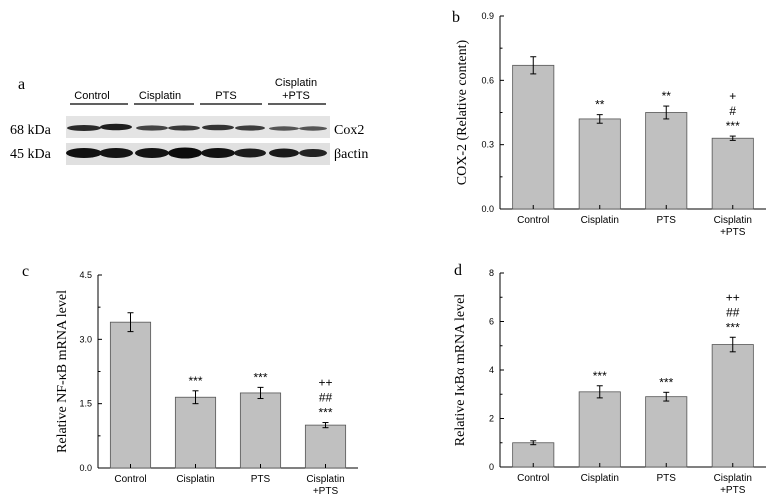 This screenshot has width=774, height=502. What do you see at coordinates (85, 404) in the screenshot?
I see `y-tick-label: 1.5` at bounding box center [85, 404].